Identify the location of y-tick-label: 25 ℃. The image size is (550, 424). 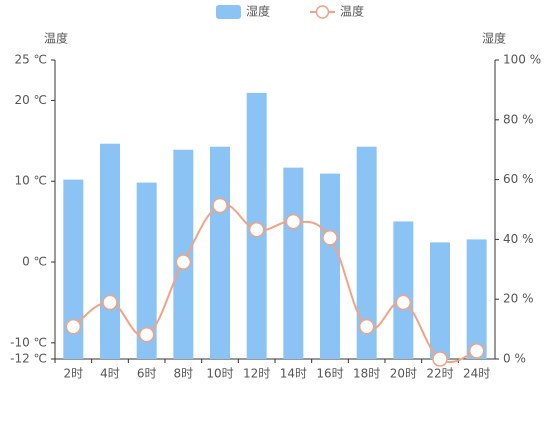
(30, 60).